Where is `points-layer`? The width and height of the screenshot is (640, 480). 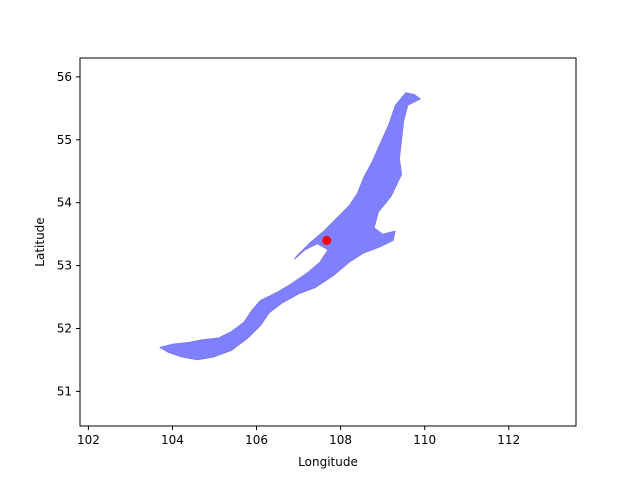
points-layer is located at coordinates (327, 240).